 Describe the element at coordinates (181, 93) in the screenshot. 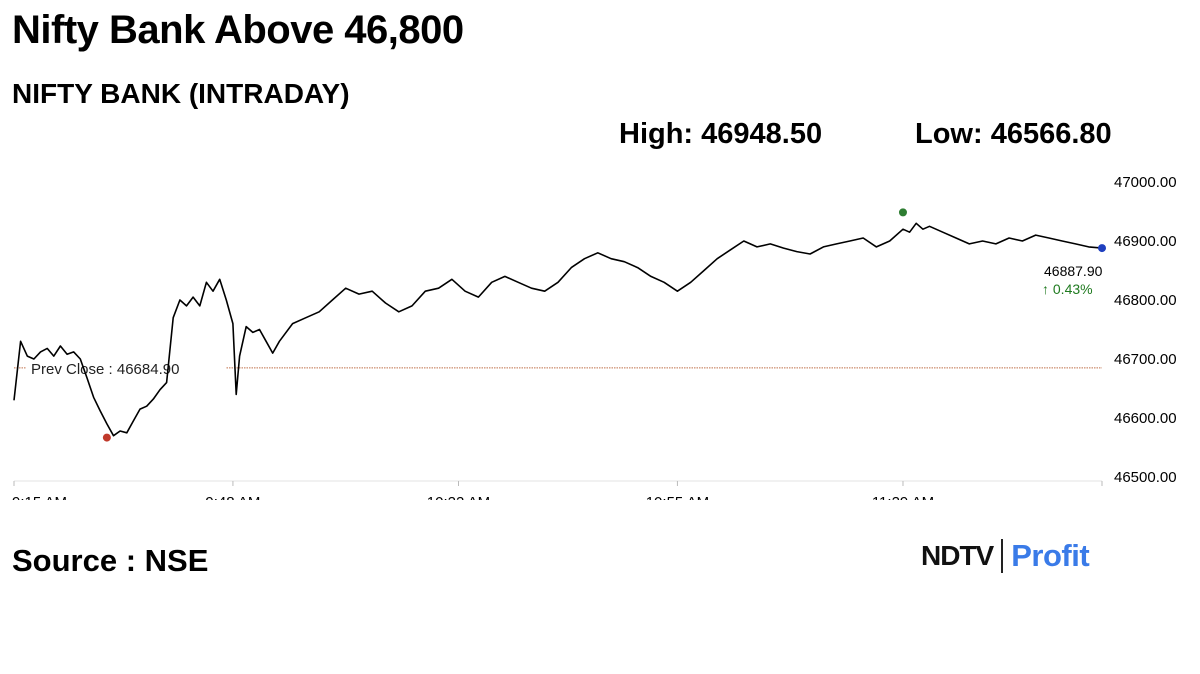

I see `chart-subtitle: NIFTY BANK (INTRADAY)` at that location.